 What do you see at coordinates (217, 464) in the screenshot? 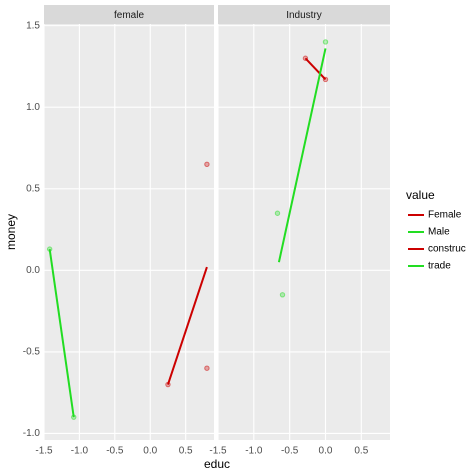
I see `x-axis-title: educ` at bounding box center [217, 464].